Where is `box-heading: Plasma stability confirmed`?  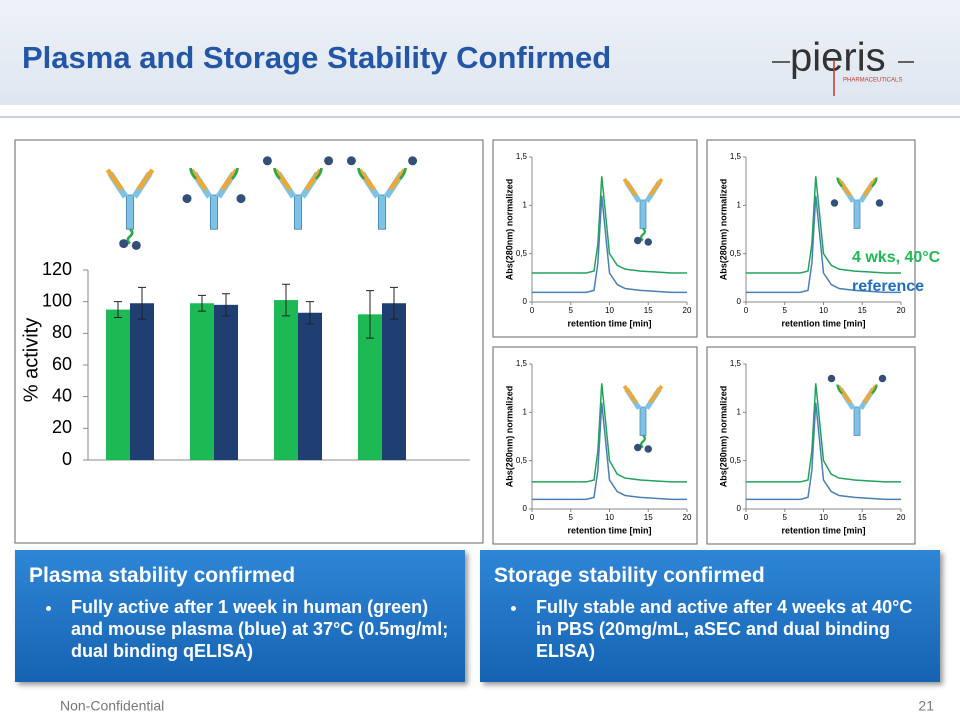 box-heading: Plasma stability confirmed is located at coordinates (162, 575).